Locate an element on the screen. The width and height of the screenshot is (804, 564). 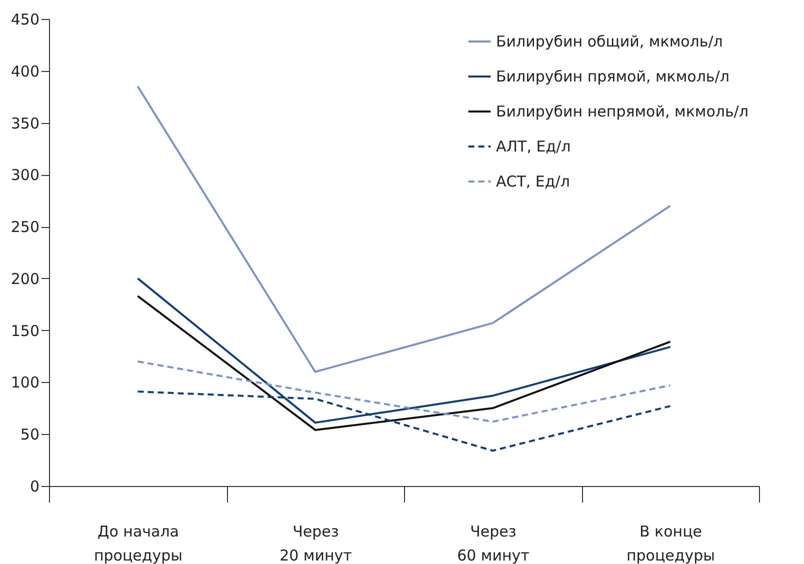
y-tick-label: 50 is located at coordinates (30, 435).